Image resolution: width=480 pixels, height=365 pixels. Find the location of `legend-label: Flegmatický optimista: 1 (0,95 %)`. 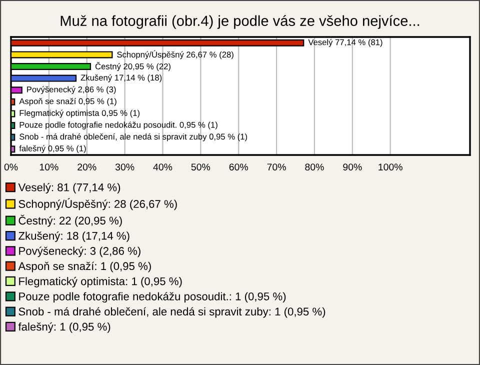

legend-label: Flegmatický optimista: 1 (0,95 %) is located at coordinates (100, 282).